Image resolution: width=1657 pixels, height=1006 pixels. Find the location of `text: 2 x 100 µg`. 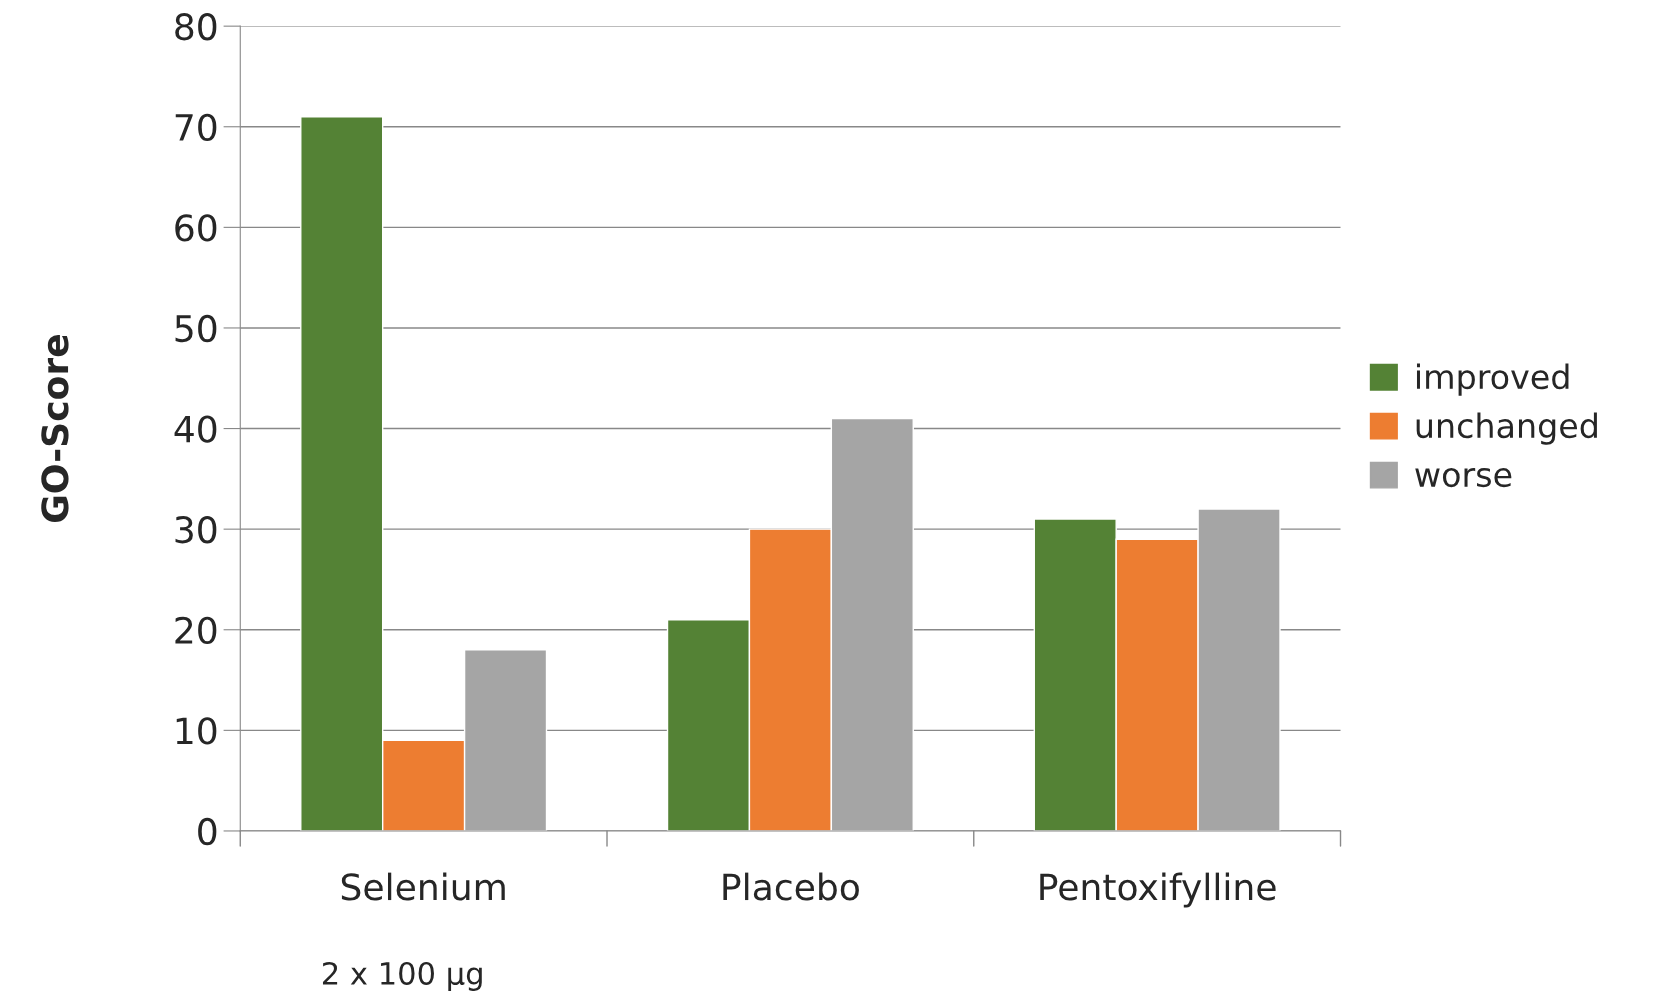

text: 2 x 100 µg is located at coordinates (402, 976).